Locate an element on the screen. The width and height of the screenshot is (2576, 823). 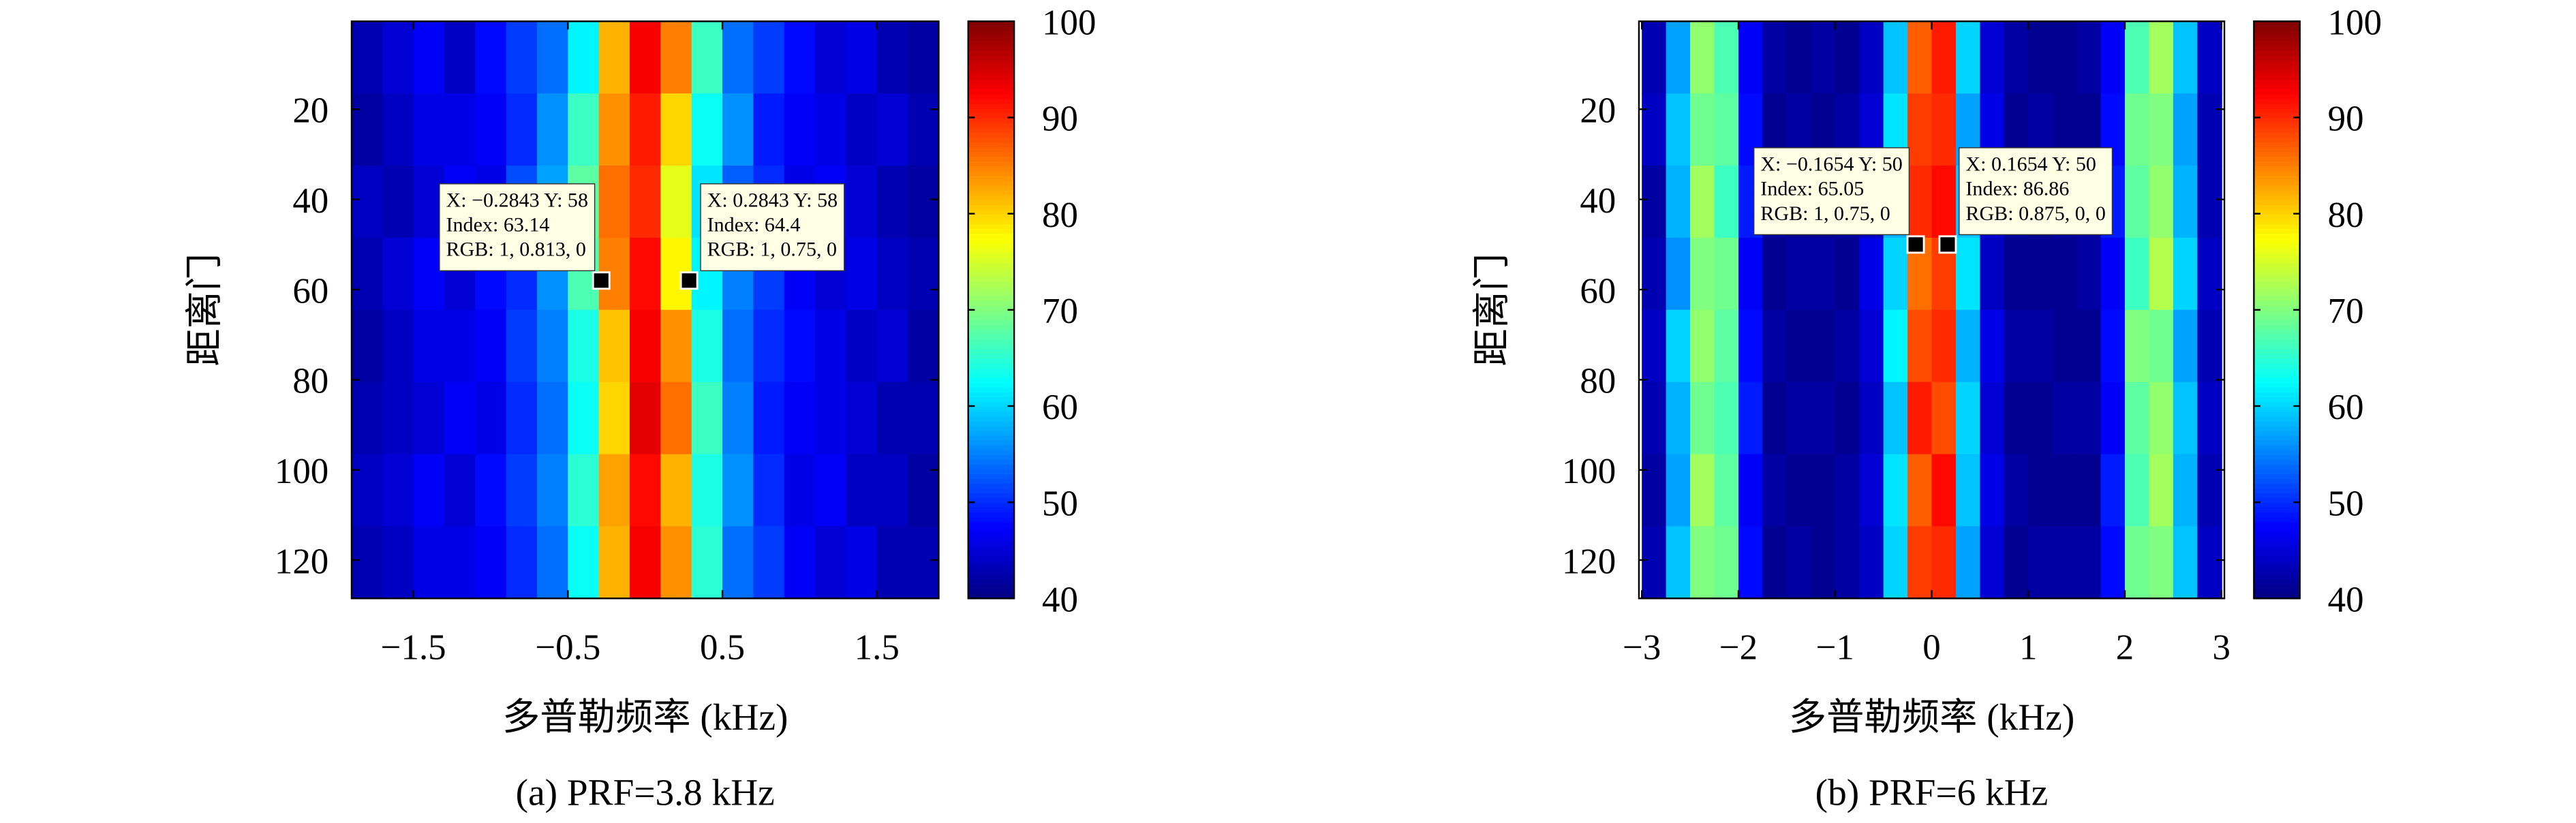
x-tick-label: 1 is located at coordinates (2028, 647).